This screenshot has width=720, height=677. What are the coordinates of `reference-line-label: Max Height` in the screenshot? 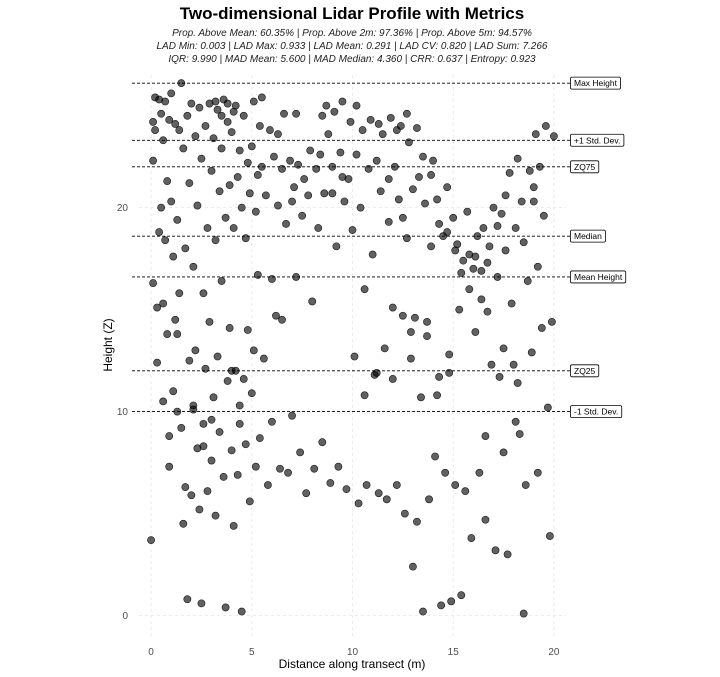 It's located at (595, 83).